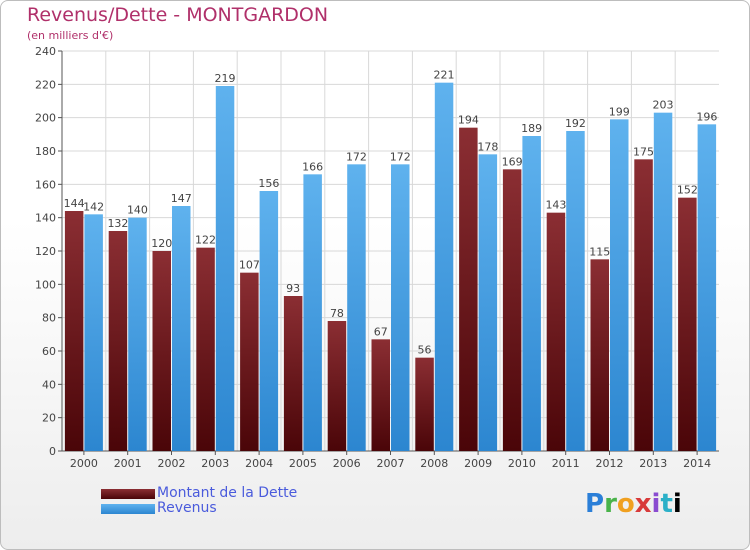 The width and height of the screenshot is (750, 550). I want to click on data-label-debt-2001: 132, so click(117, 223).